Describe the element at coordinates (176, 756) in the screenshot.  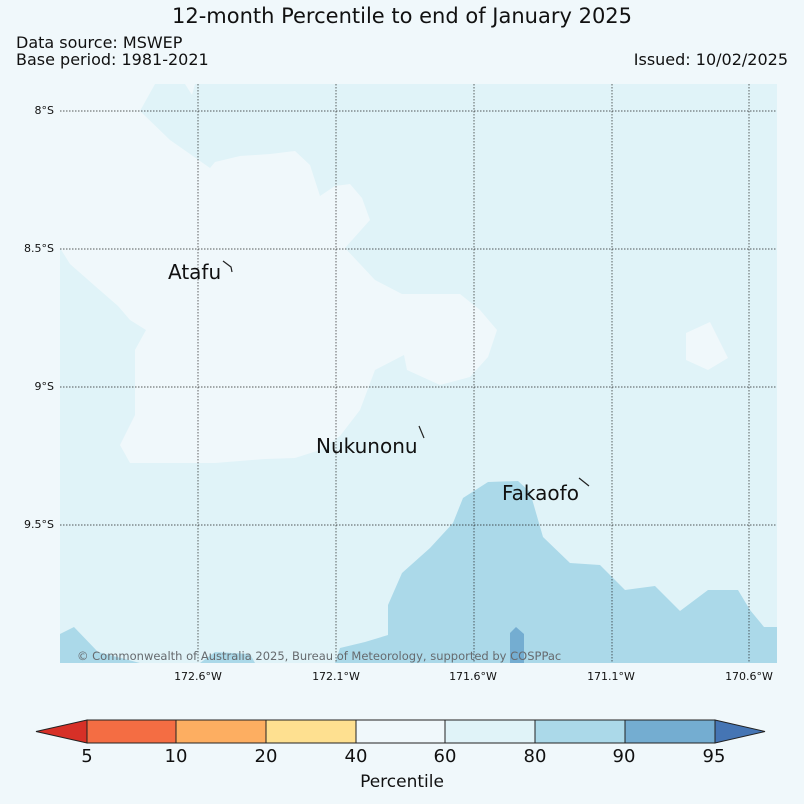
I see `colorbar-tick: 10` at that location.